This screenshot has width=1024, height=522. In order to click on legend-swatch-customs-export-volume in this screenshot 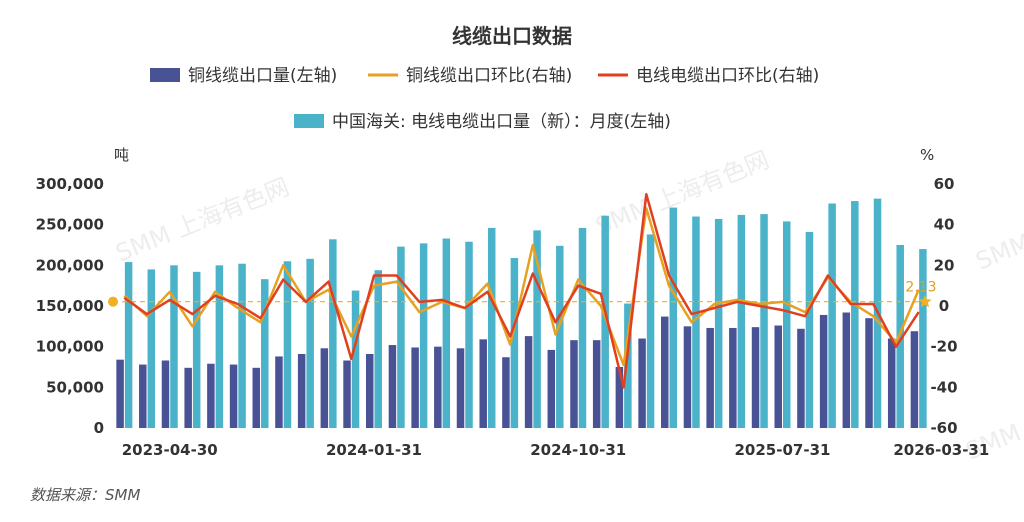, I will do `click(309, 121)`.